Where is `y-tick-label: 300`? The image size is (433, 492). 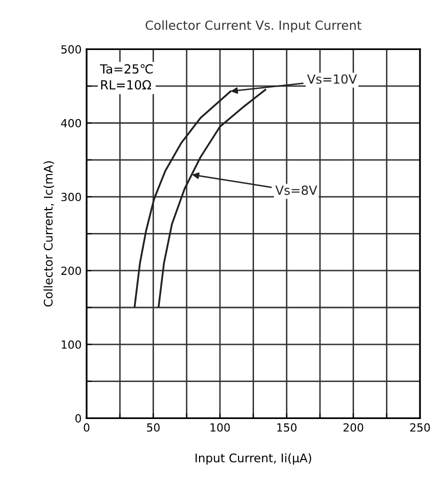 y-tick-label: 300 is located at coordinates (71, 197).